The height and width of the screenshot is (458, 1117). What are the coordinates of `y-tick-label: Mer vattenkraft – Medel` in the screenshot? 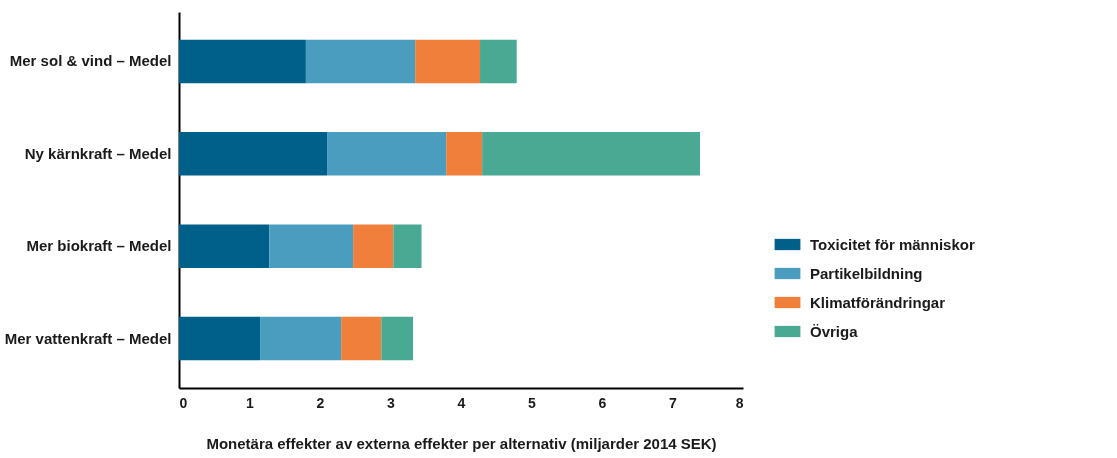 It's located at (88, 338).